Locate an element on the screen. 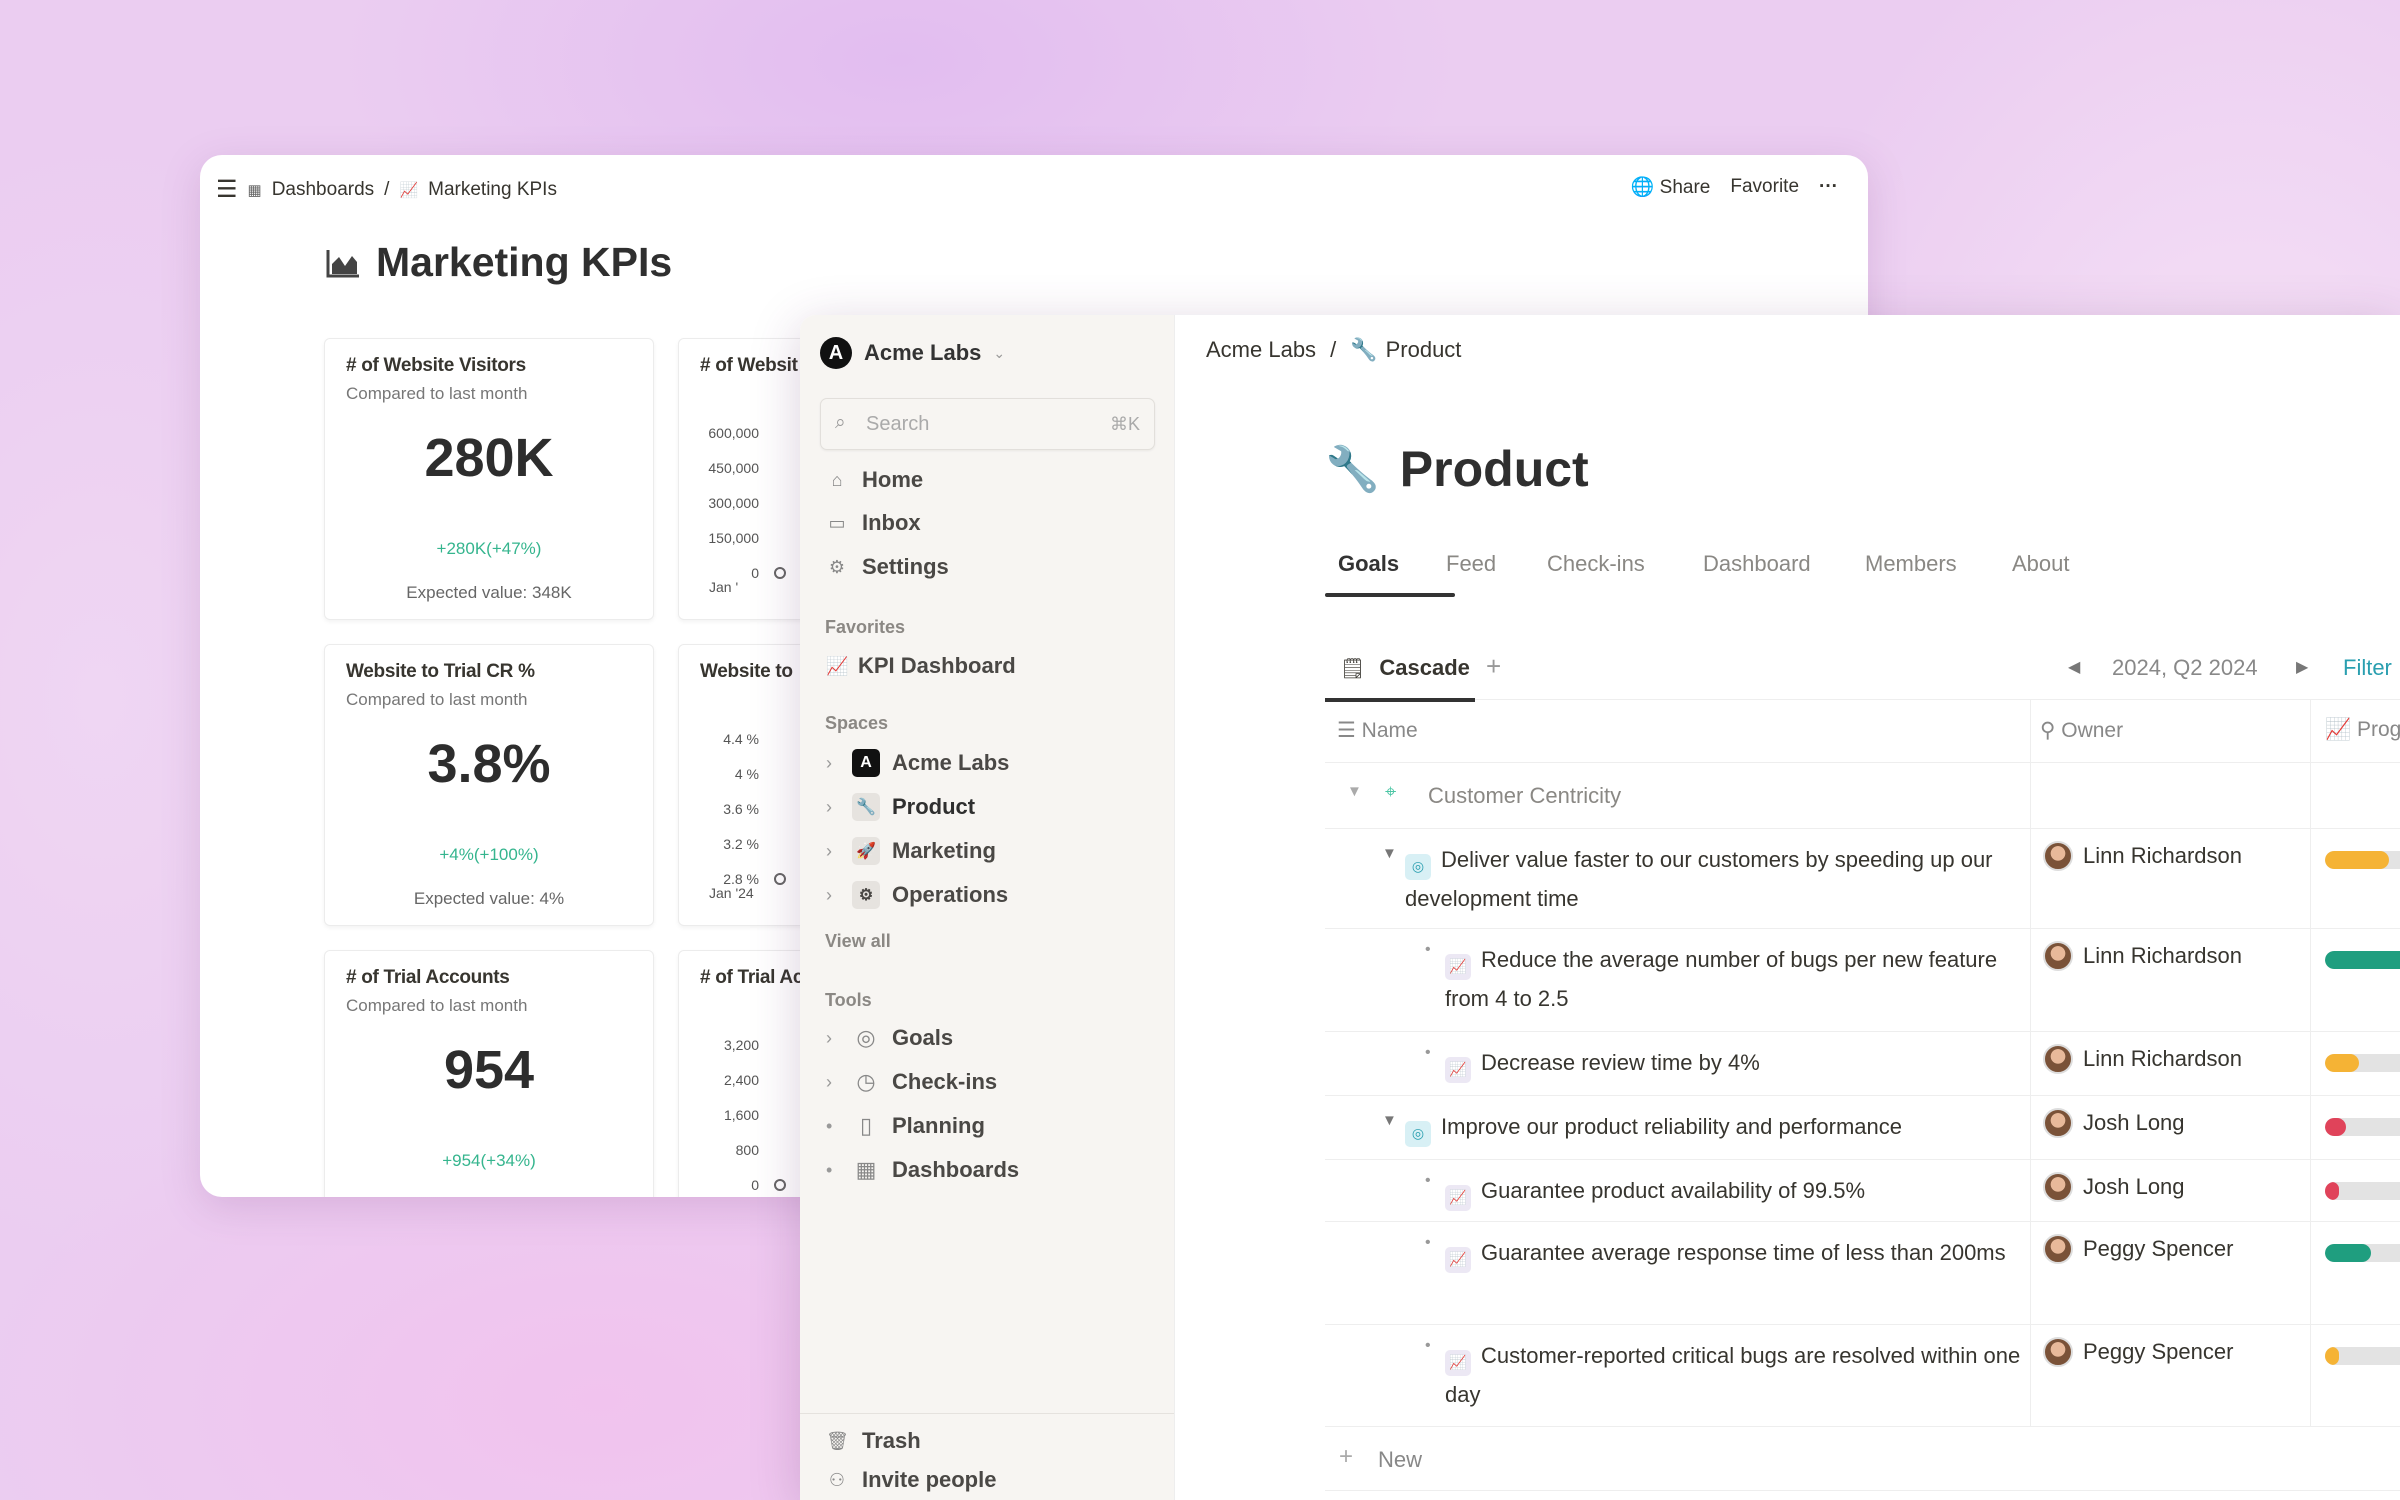 The width and height of the screenshot is (2400, 1500). owner-name: Linn Richardson is located at coordinates (2162, 855).